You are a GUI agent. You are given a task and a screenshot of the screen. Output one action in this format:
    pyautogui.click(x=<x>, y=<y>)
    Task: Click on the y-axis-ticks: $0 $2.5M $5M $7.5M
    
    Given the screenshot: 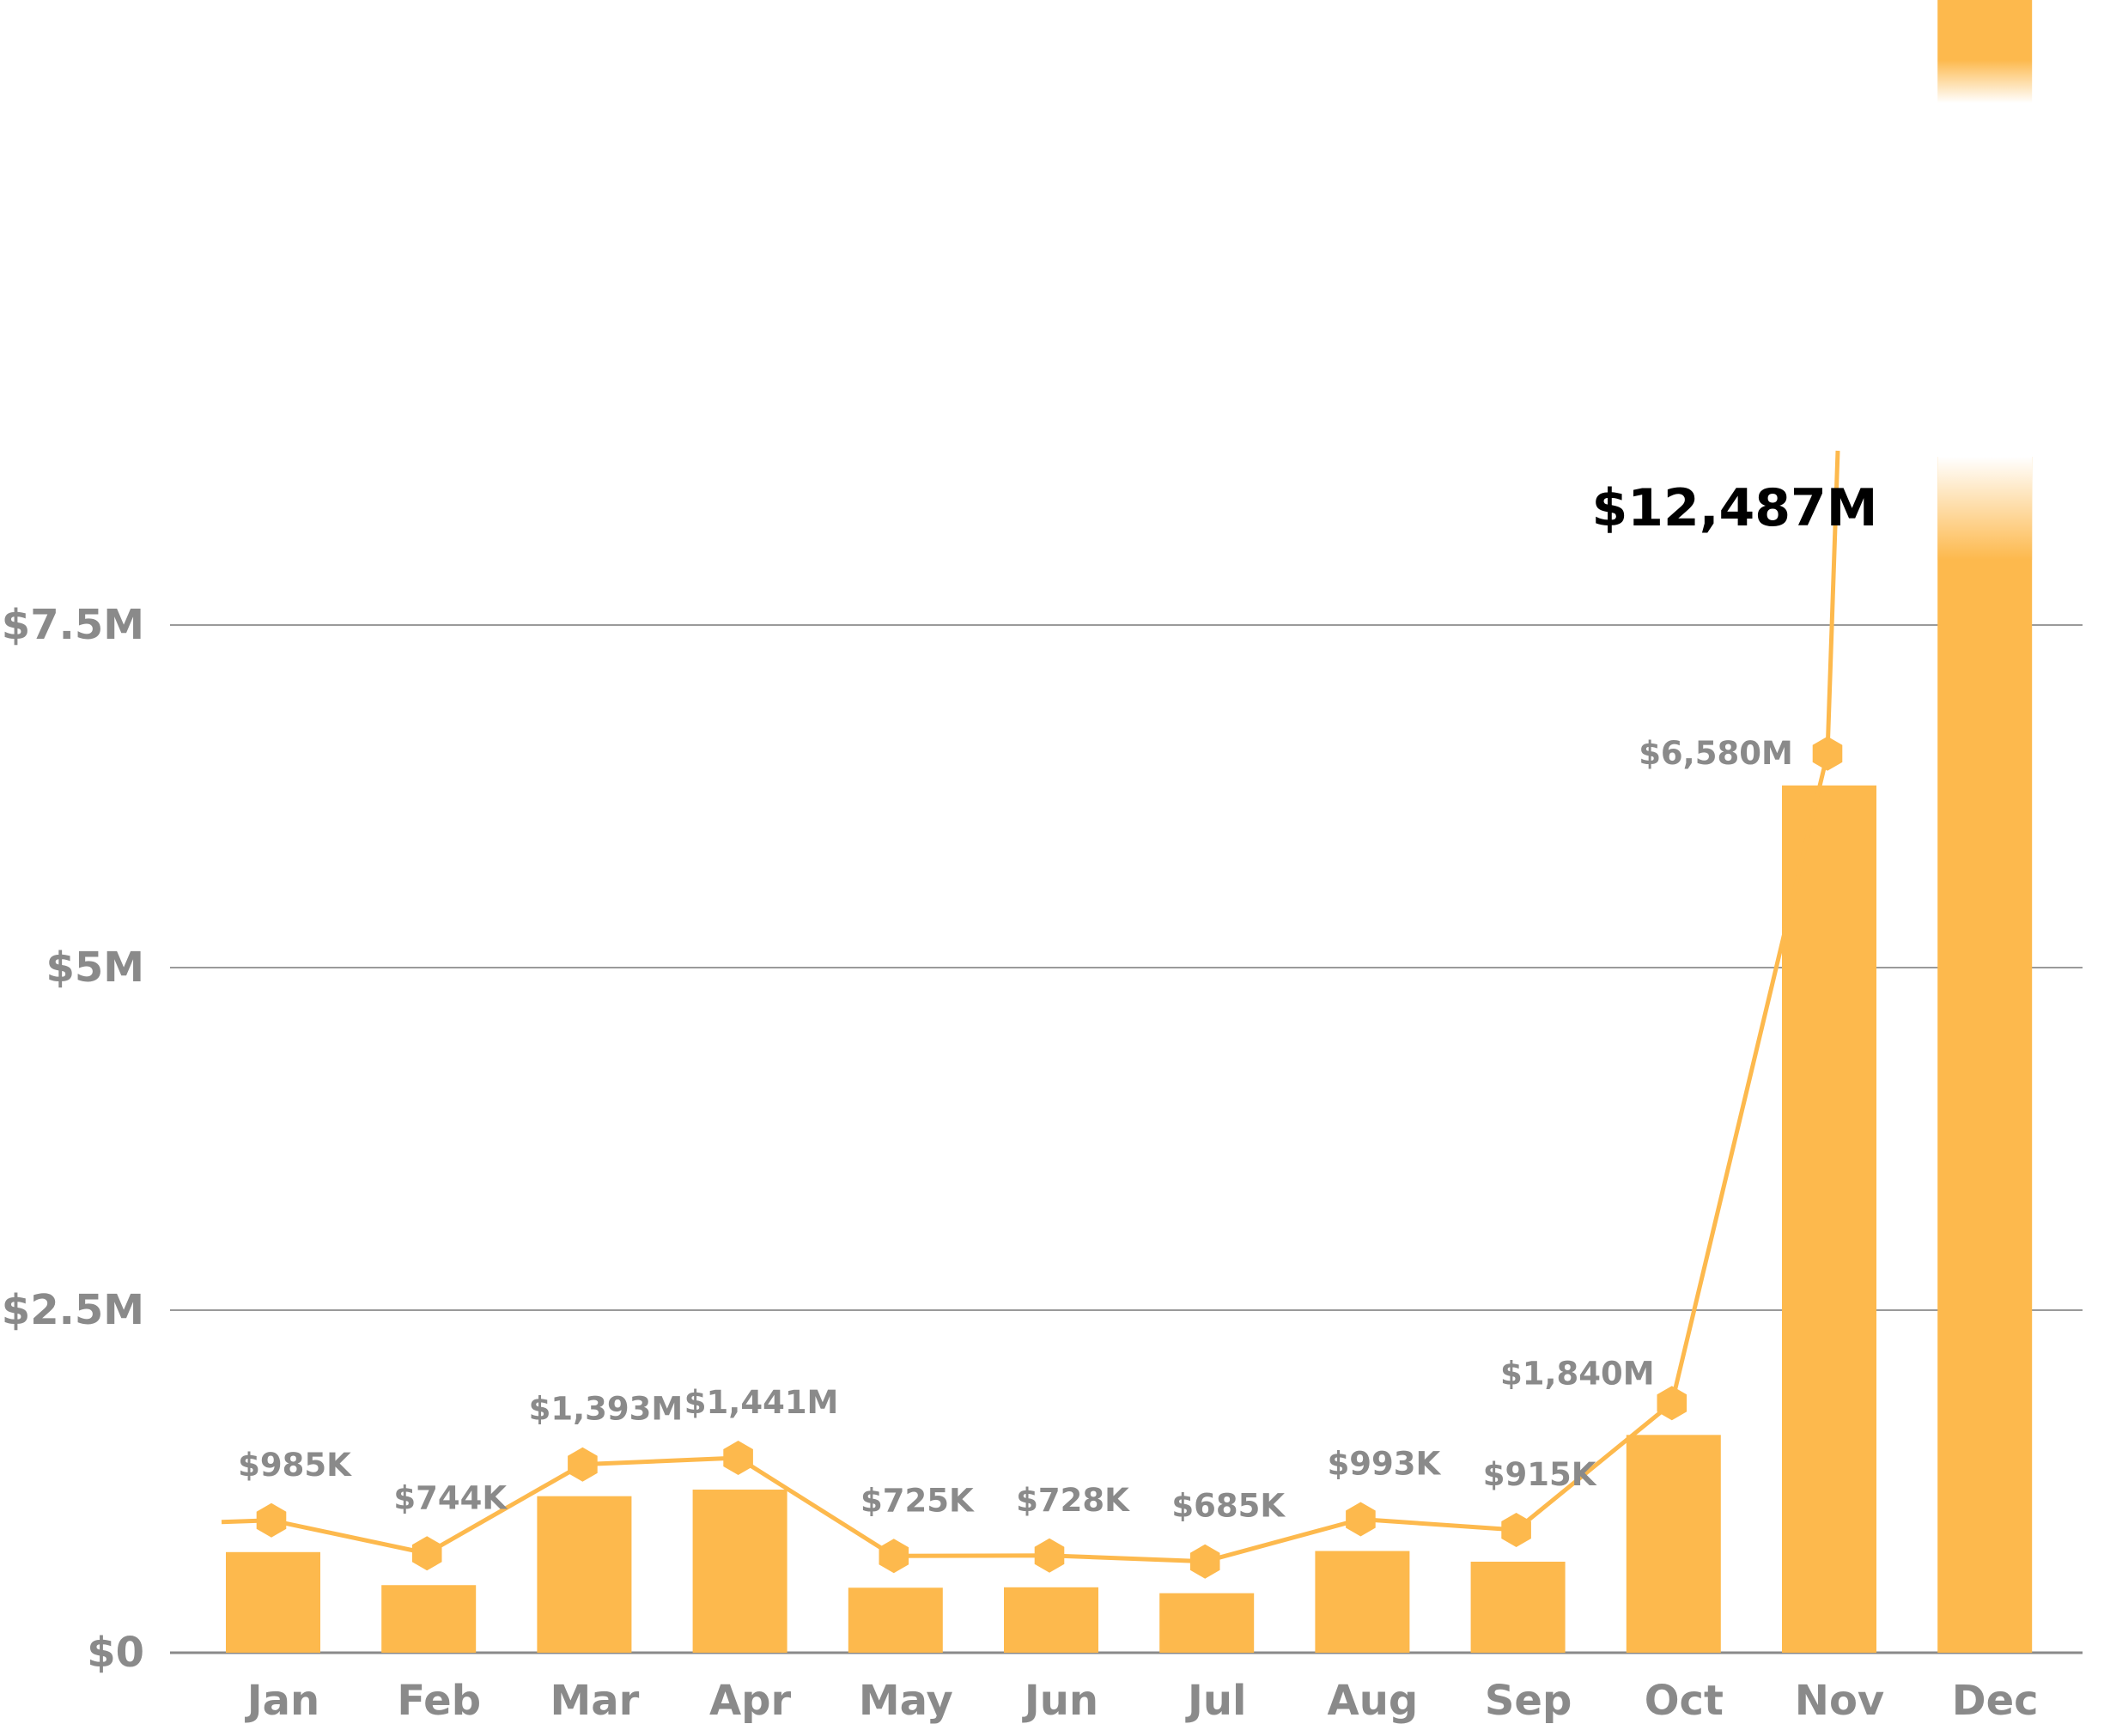 What is the action you would take?
    pyautogui.click(x=73, y=1139)
    